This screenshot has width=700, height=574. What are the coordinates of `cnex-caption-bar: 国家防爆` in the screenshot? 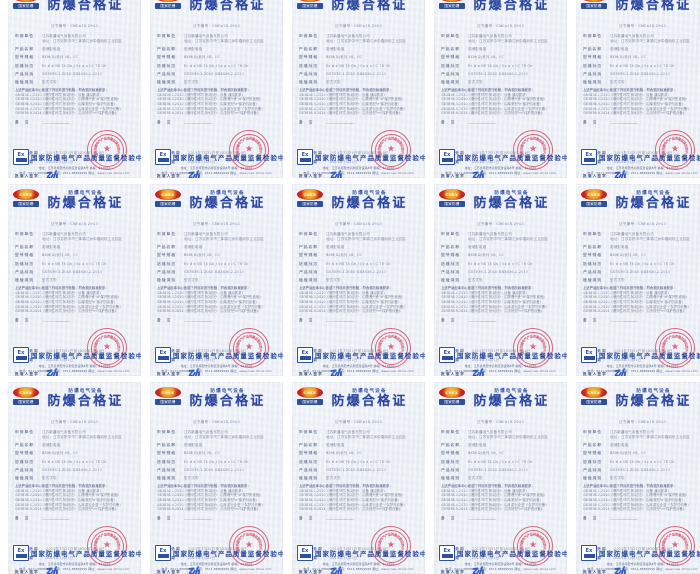 It's located at (452, 204).